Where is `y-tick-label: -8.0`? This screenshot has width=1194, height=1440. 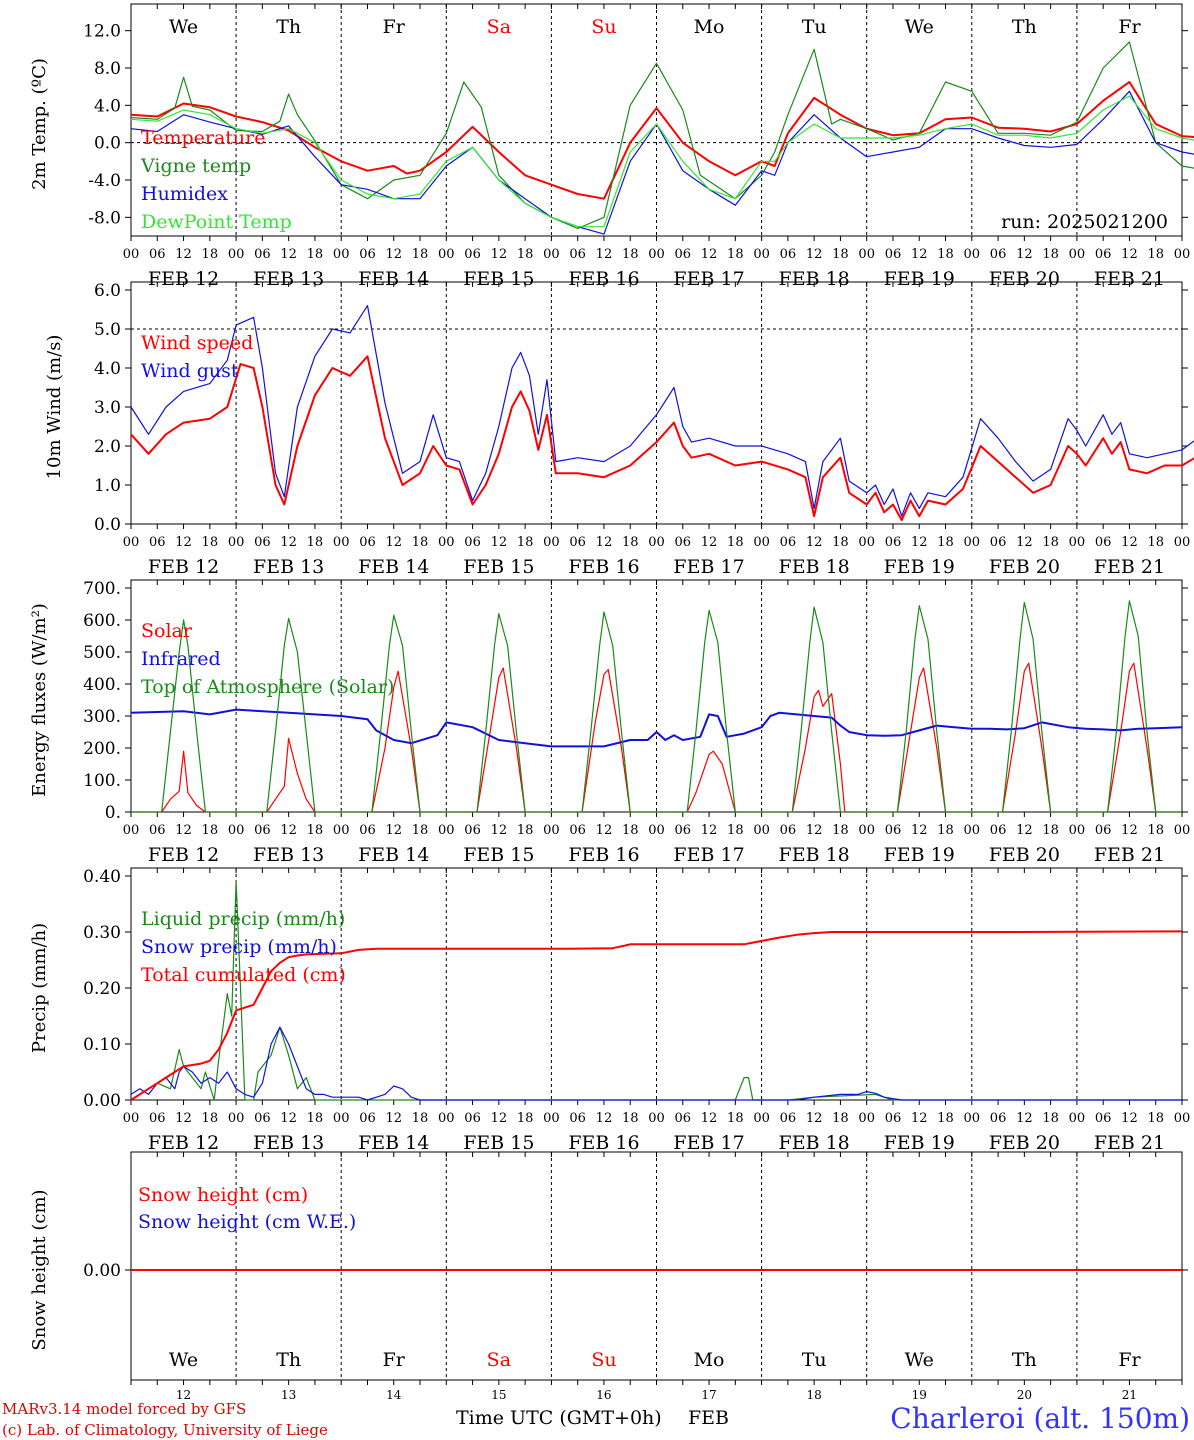 y-tick-label: -8.0 is located at coordinates (104, 218).